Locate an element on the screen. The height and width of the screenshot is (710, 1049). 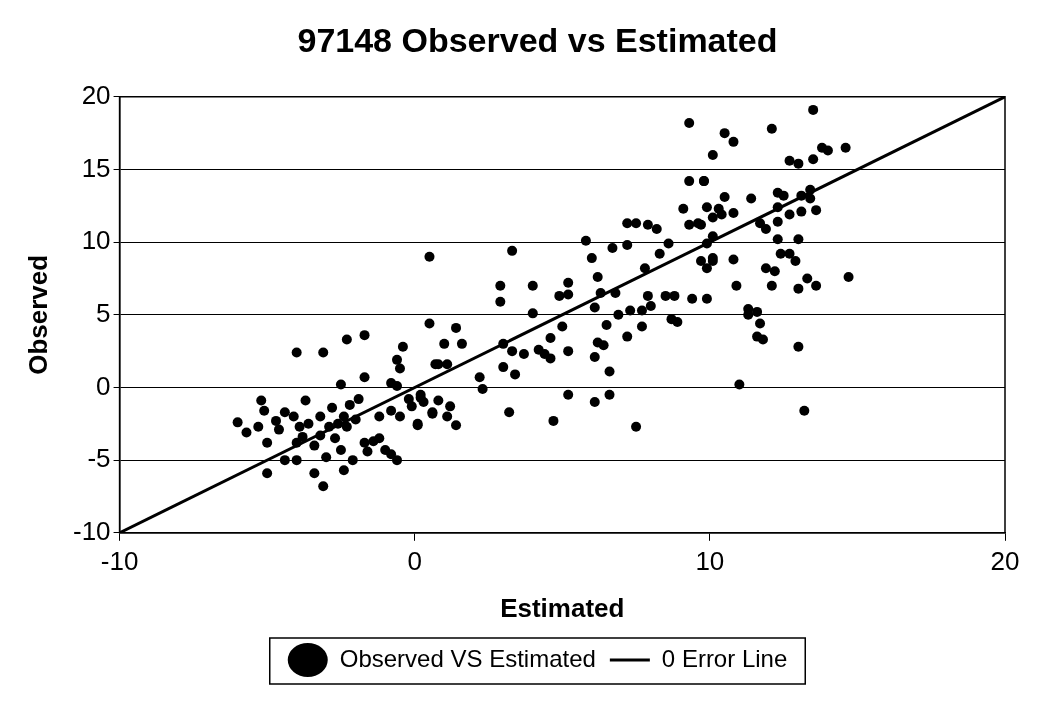
chart-title: 97148 Observed vs Estimated is located at coordinates (537, 39).